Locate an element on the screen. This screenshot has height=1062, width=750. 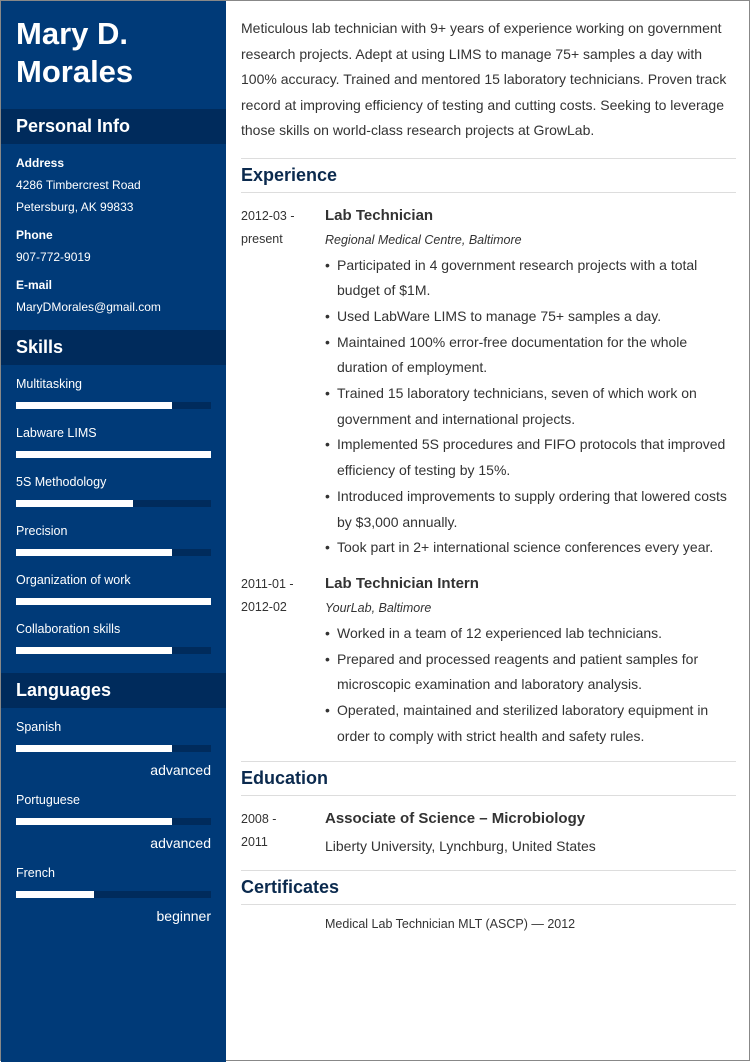
certificates-heading: Certificates is located at coordinates (488, 888).